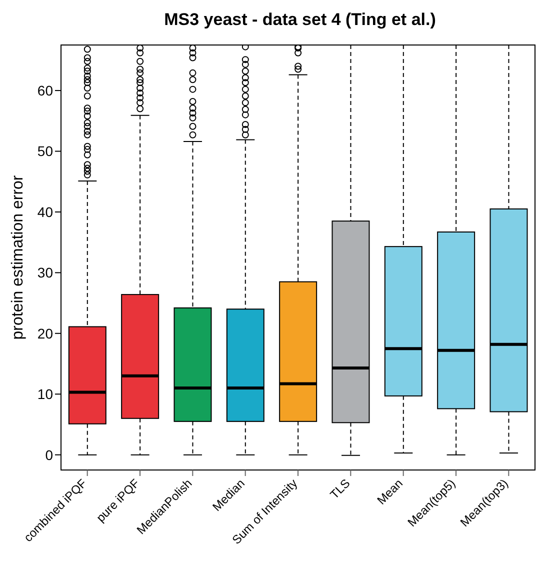 This screenshot has height=573, width=544. I want to click on y-tick-label: 50, so click(45, 151).